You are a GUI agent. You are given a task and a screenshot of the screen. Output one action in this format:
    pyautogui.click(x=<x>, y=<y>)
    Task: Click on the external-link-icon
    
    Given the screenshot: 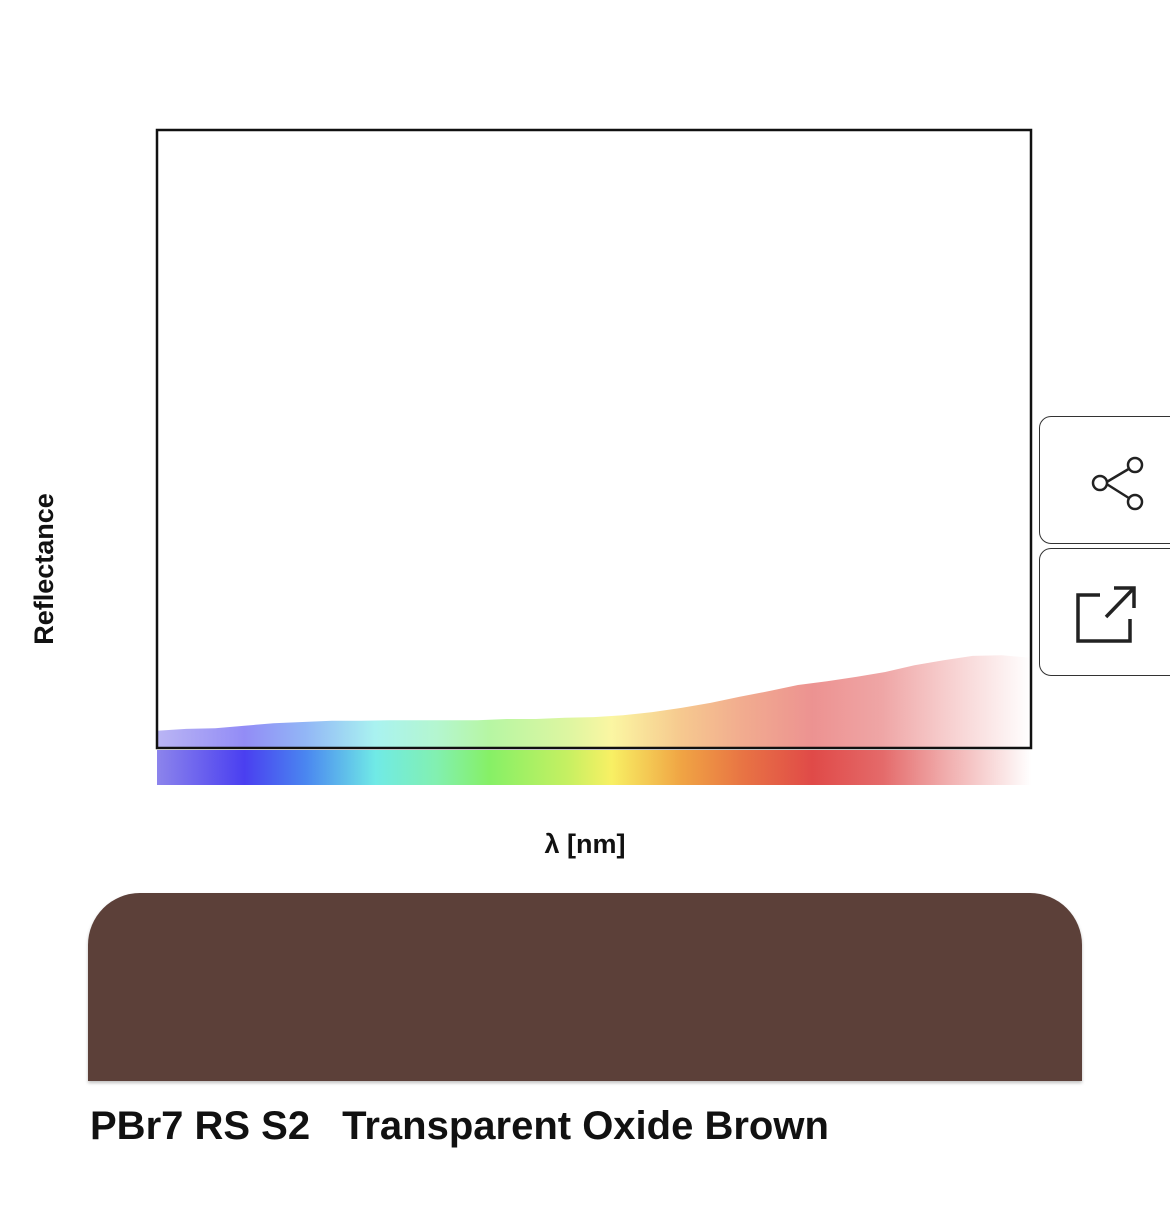 What is the action you would take?
    pyautogui.click(x=1106, y=614)
    